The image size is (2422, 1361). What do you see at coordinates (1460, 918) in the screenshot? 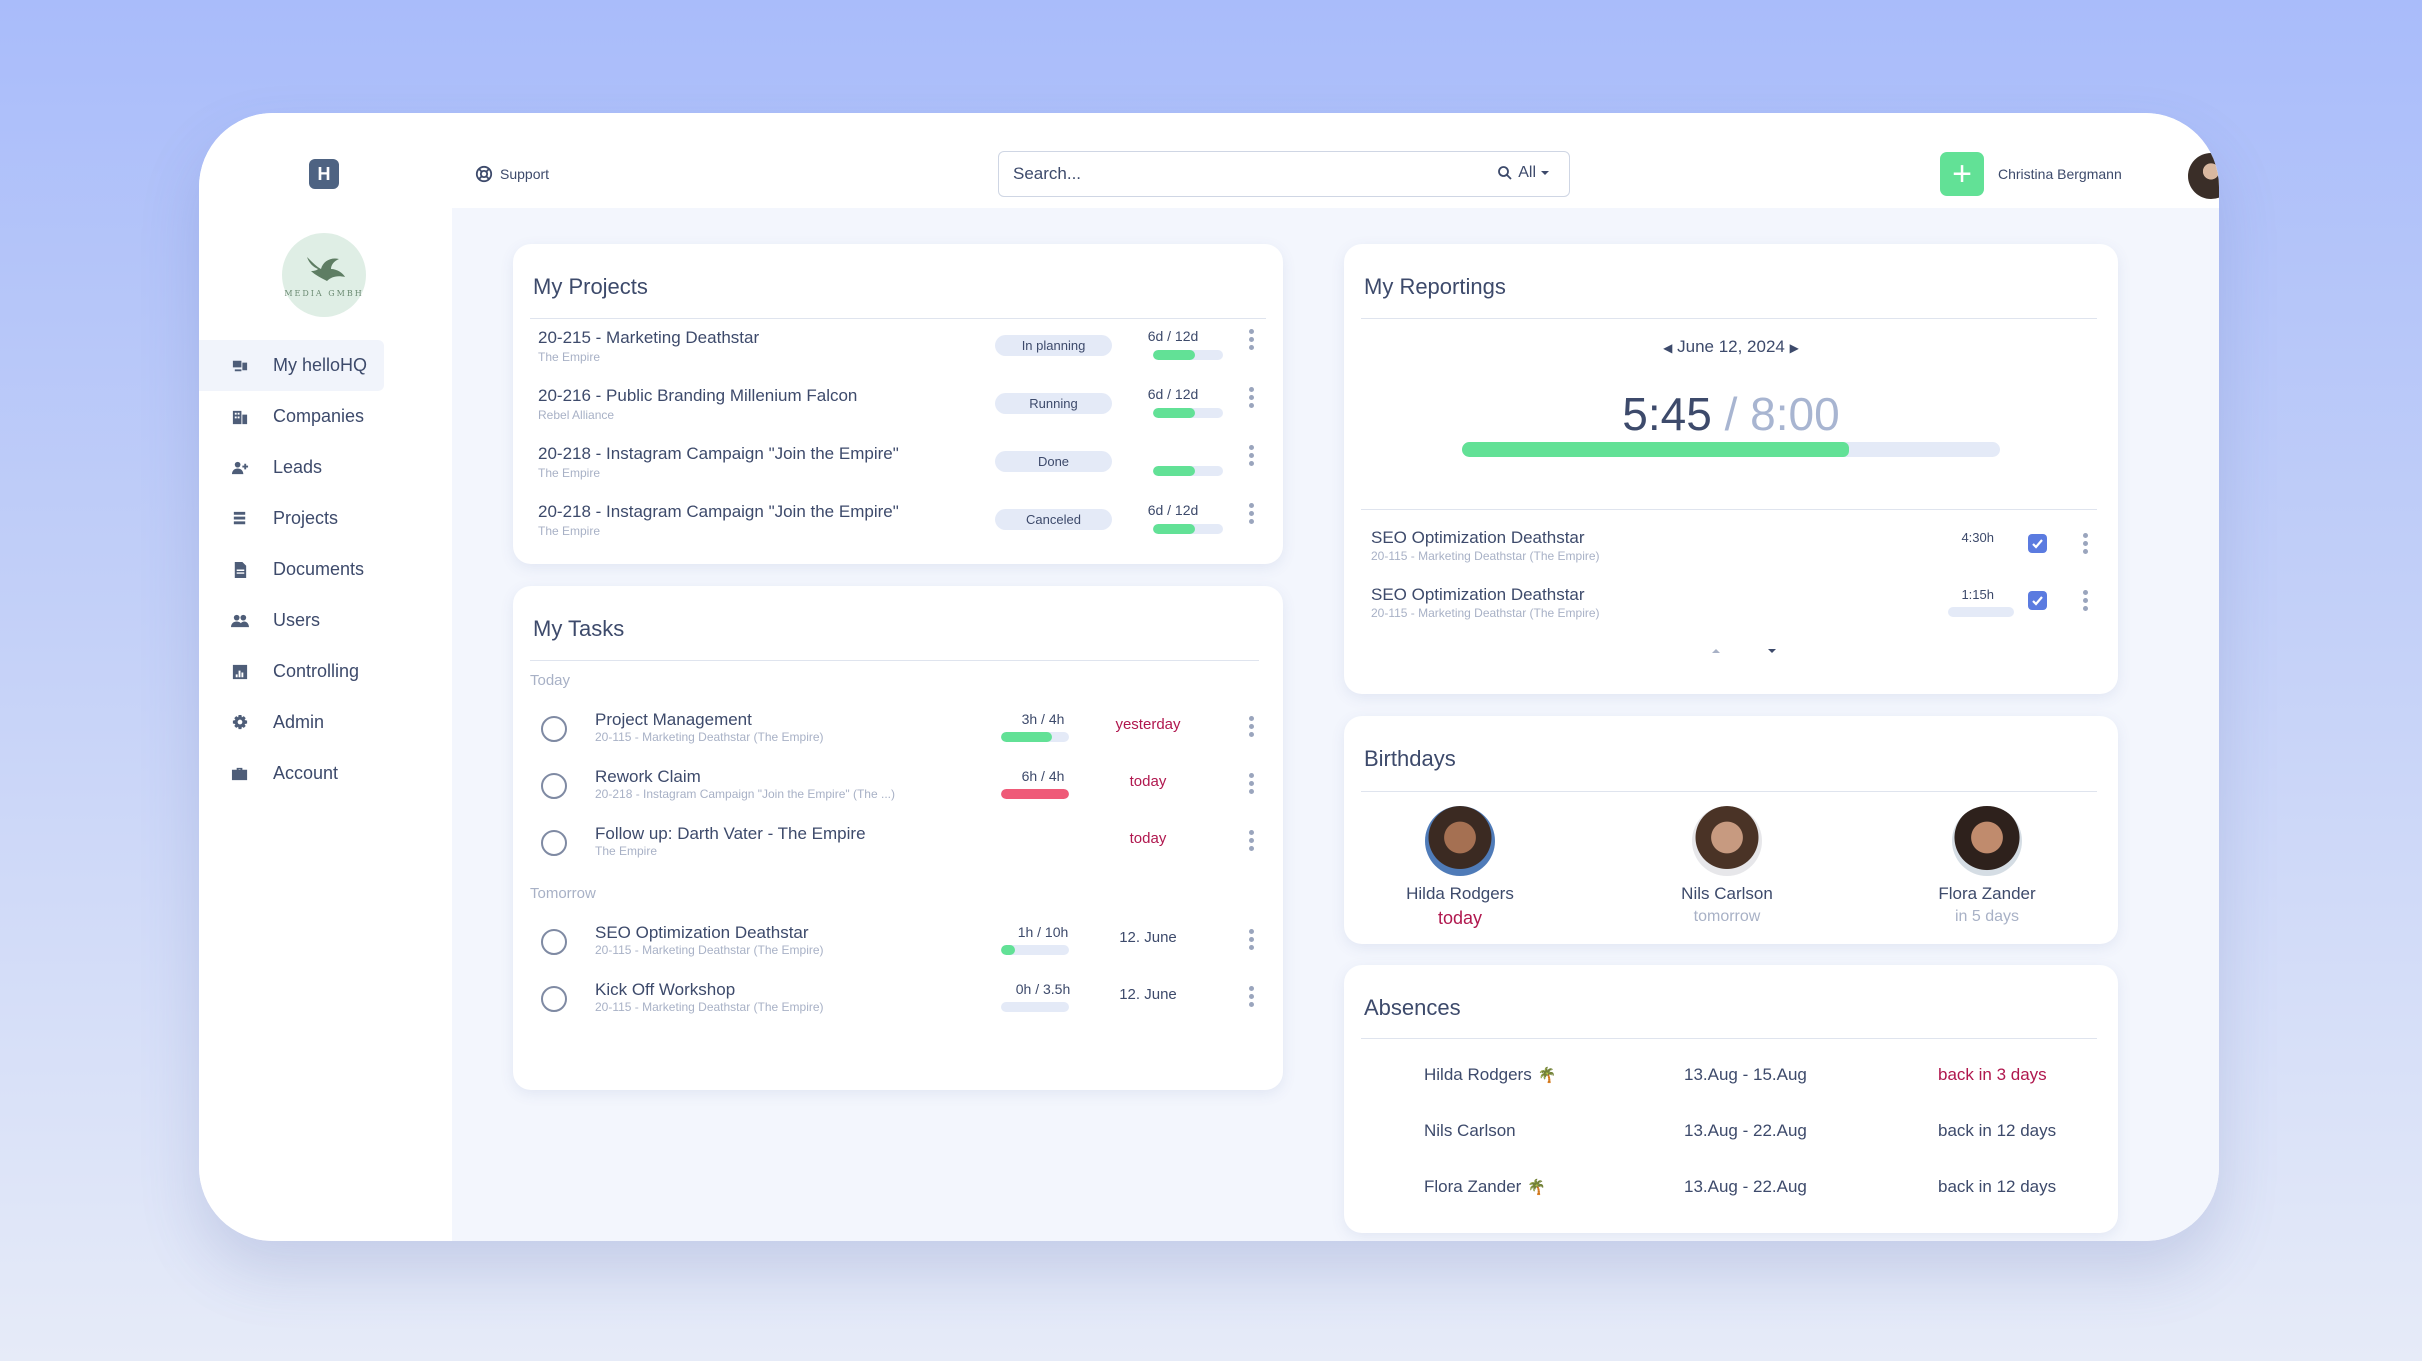
I see `birthday-when: today` at bounding box center [1460, 918].